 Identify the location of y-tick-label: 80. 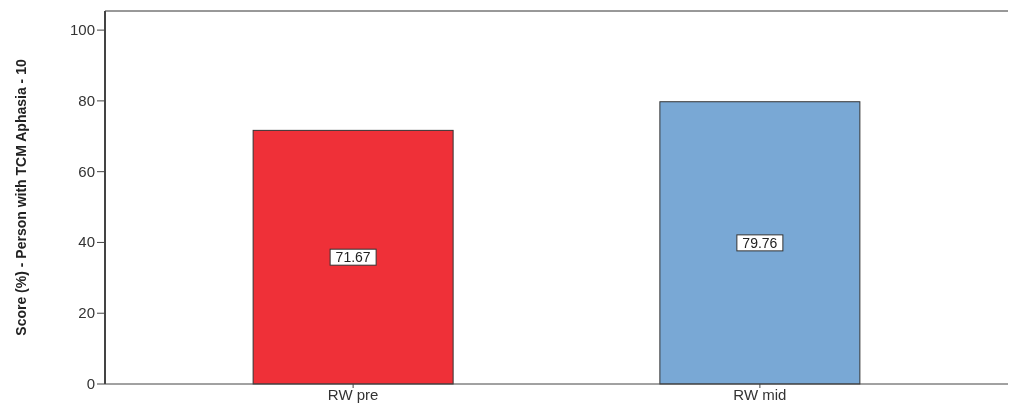
(86, 100).